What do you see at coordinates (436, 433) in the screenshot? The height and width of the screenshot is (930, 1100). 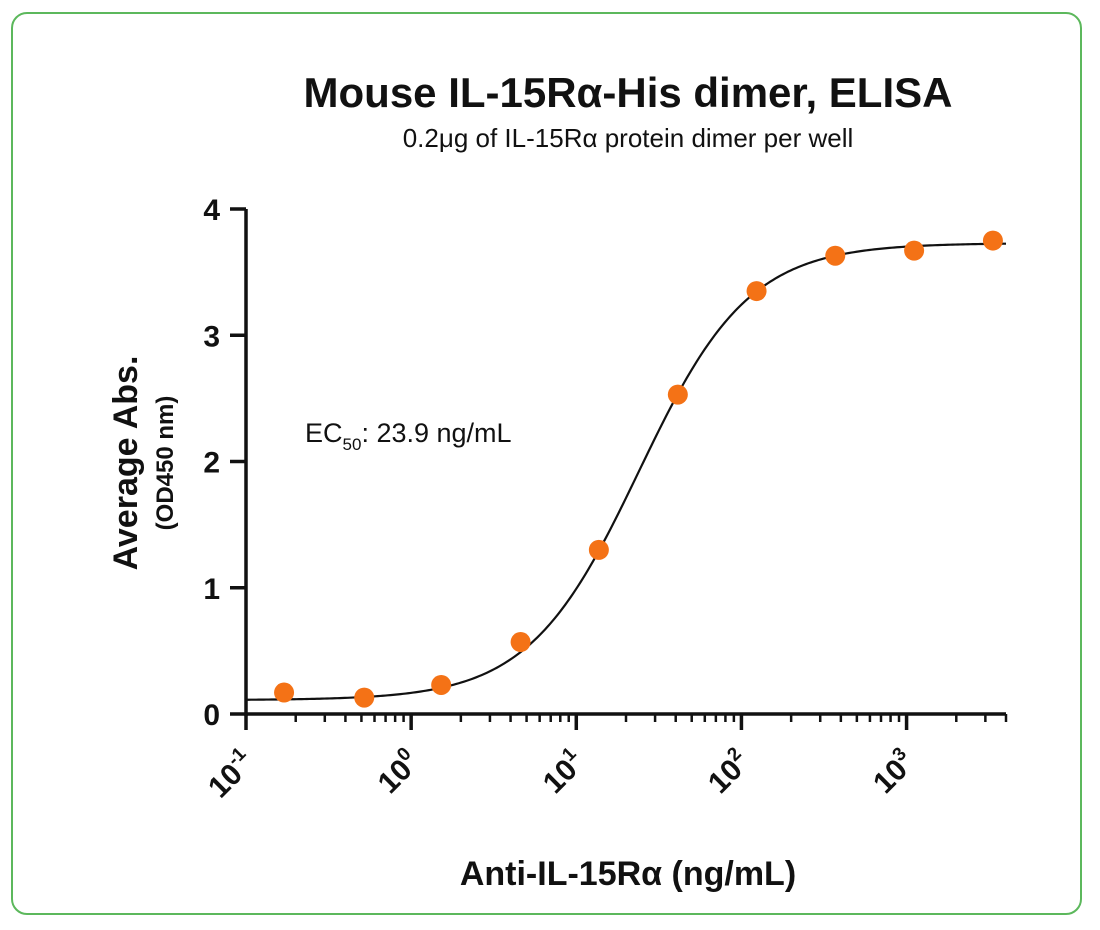 I see `ec50-value: : 23.9 ng/mL` at bounding box center [436, 433].